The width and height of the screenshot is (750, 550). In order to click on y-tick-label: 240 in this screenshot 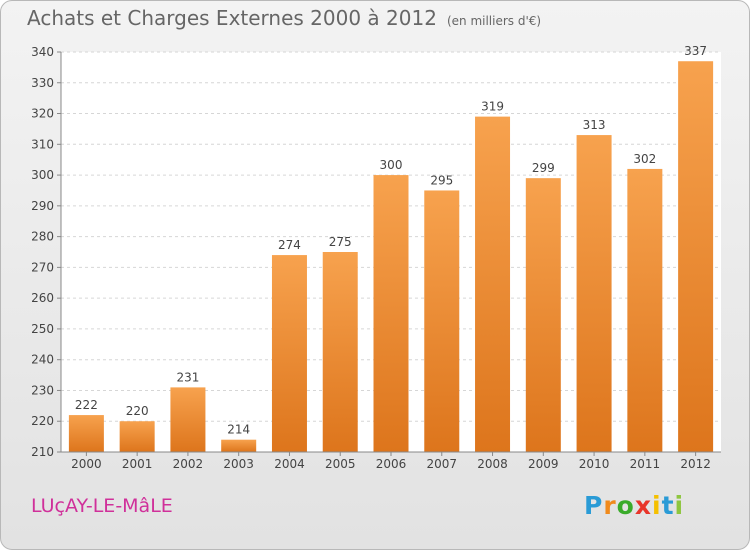, I will do `click(42, 360)`.